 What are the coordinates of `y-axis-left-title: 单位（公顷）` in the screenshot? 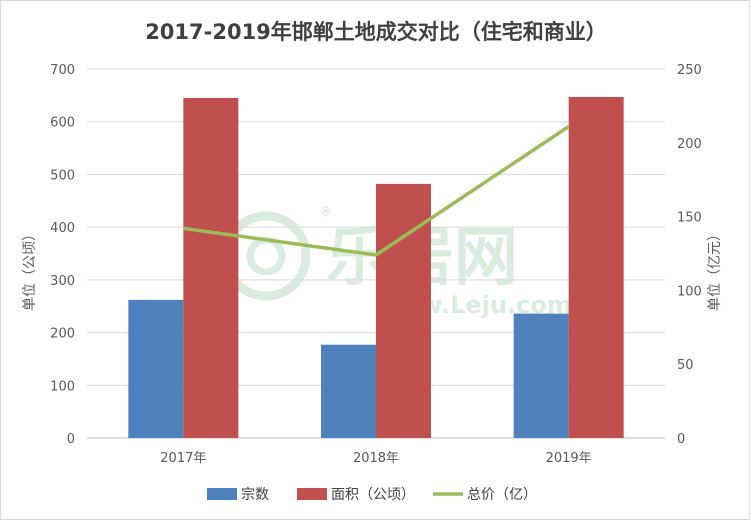 It's located at (30, 269).